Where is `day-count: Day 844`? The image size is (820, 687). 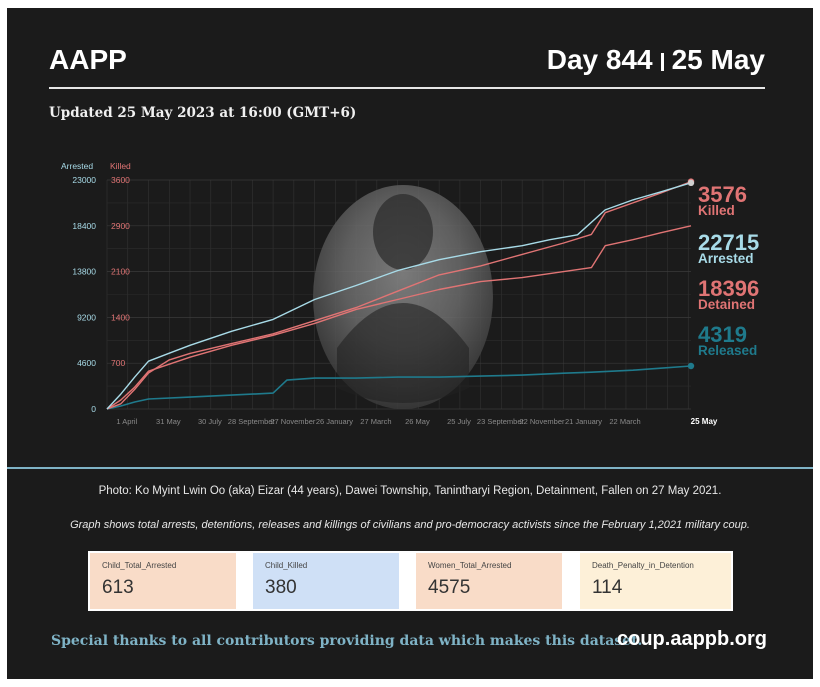
day-count: Day 844 is located at coordinates (599, 59).